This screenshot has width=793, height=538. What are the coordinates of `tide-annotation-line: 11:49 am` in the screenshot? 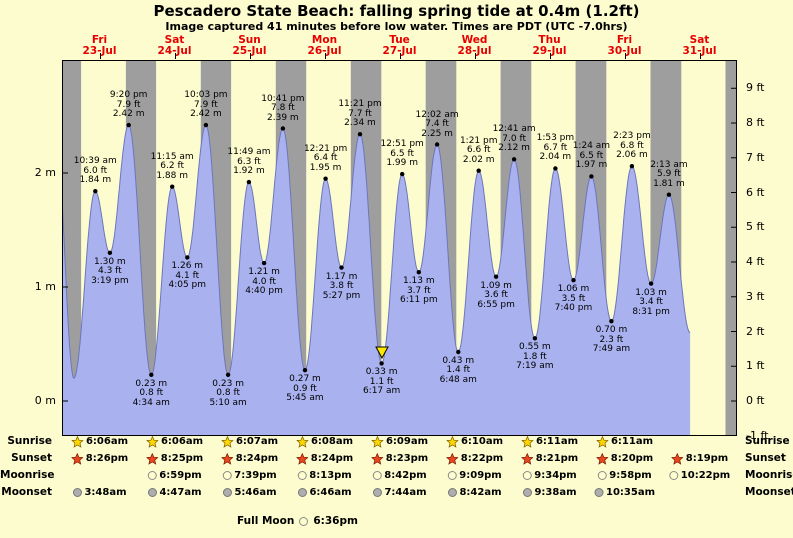 It's located at (249, 152).